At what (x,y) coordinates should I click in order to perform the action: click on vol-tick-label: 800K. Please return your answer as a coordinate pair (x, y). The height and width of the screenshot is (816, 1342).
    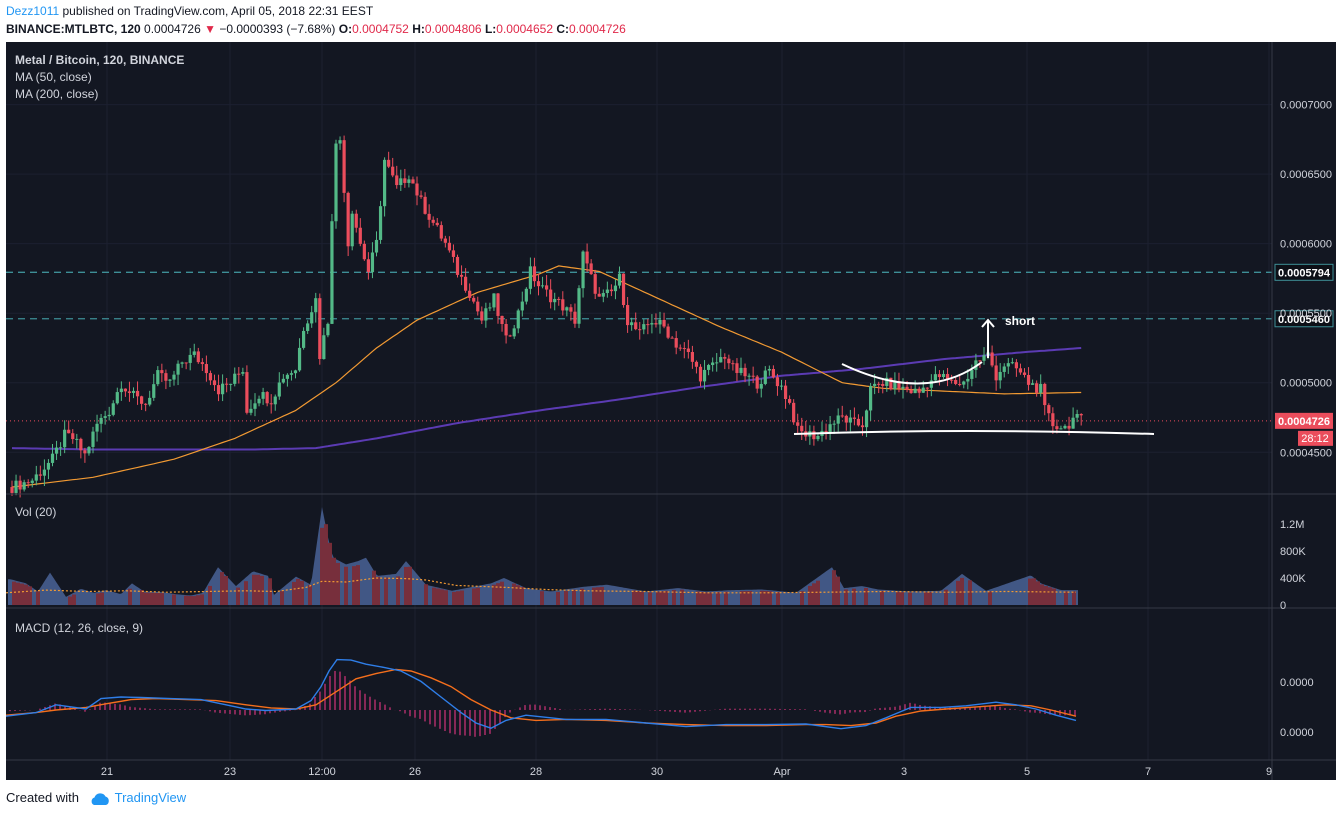
    Looking at the image, I should click on (1293, 552).